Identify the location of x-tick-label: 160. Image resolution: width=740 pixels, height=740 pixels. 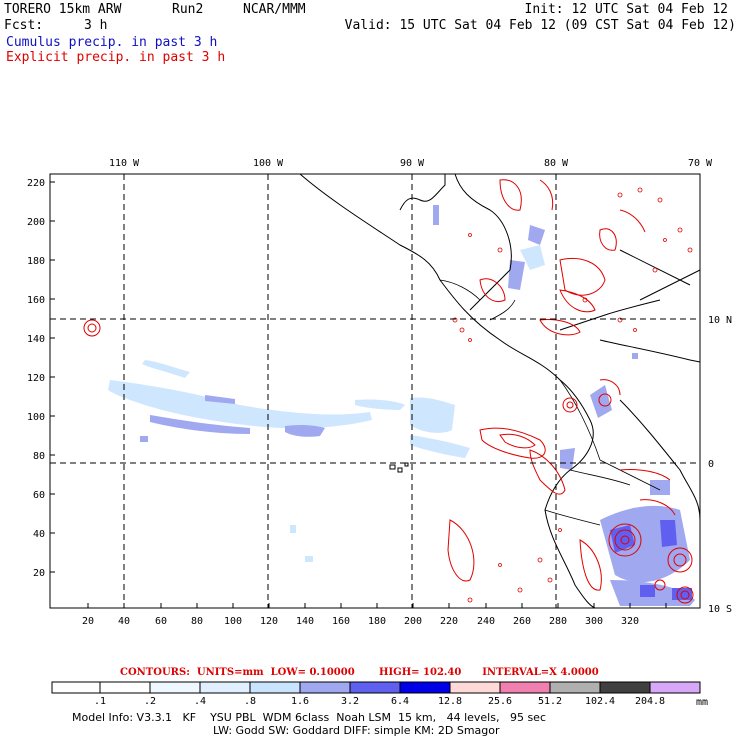
(341, 621).